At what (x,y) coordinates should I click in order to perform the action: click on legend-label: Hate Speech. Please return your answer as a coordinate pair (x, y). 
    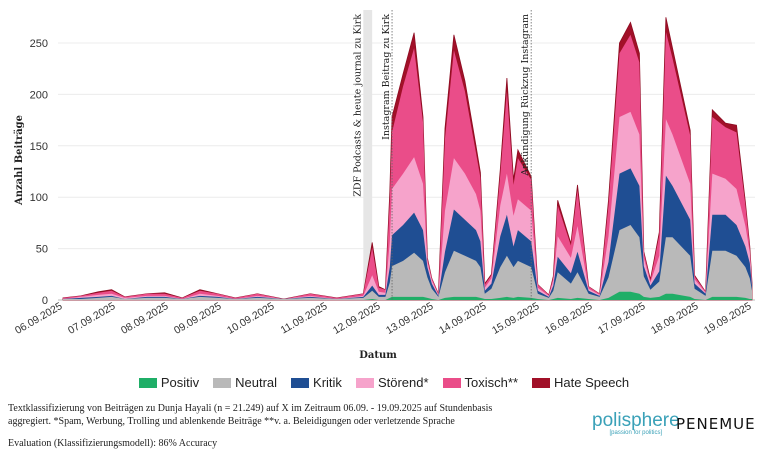
    Looking at the image, I should click on (592, 382).